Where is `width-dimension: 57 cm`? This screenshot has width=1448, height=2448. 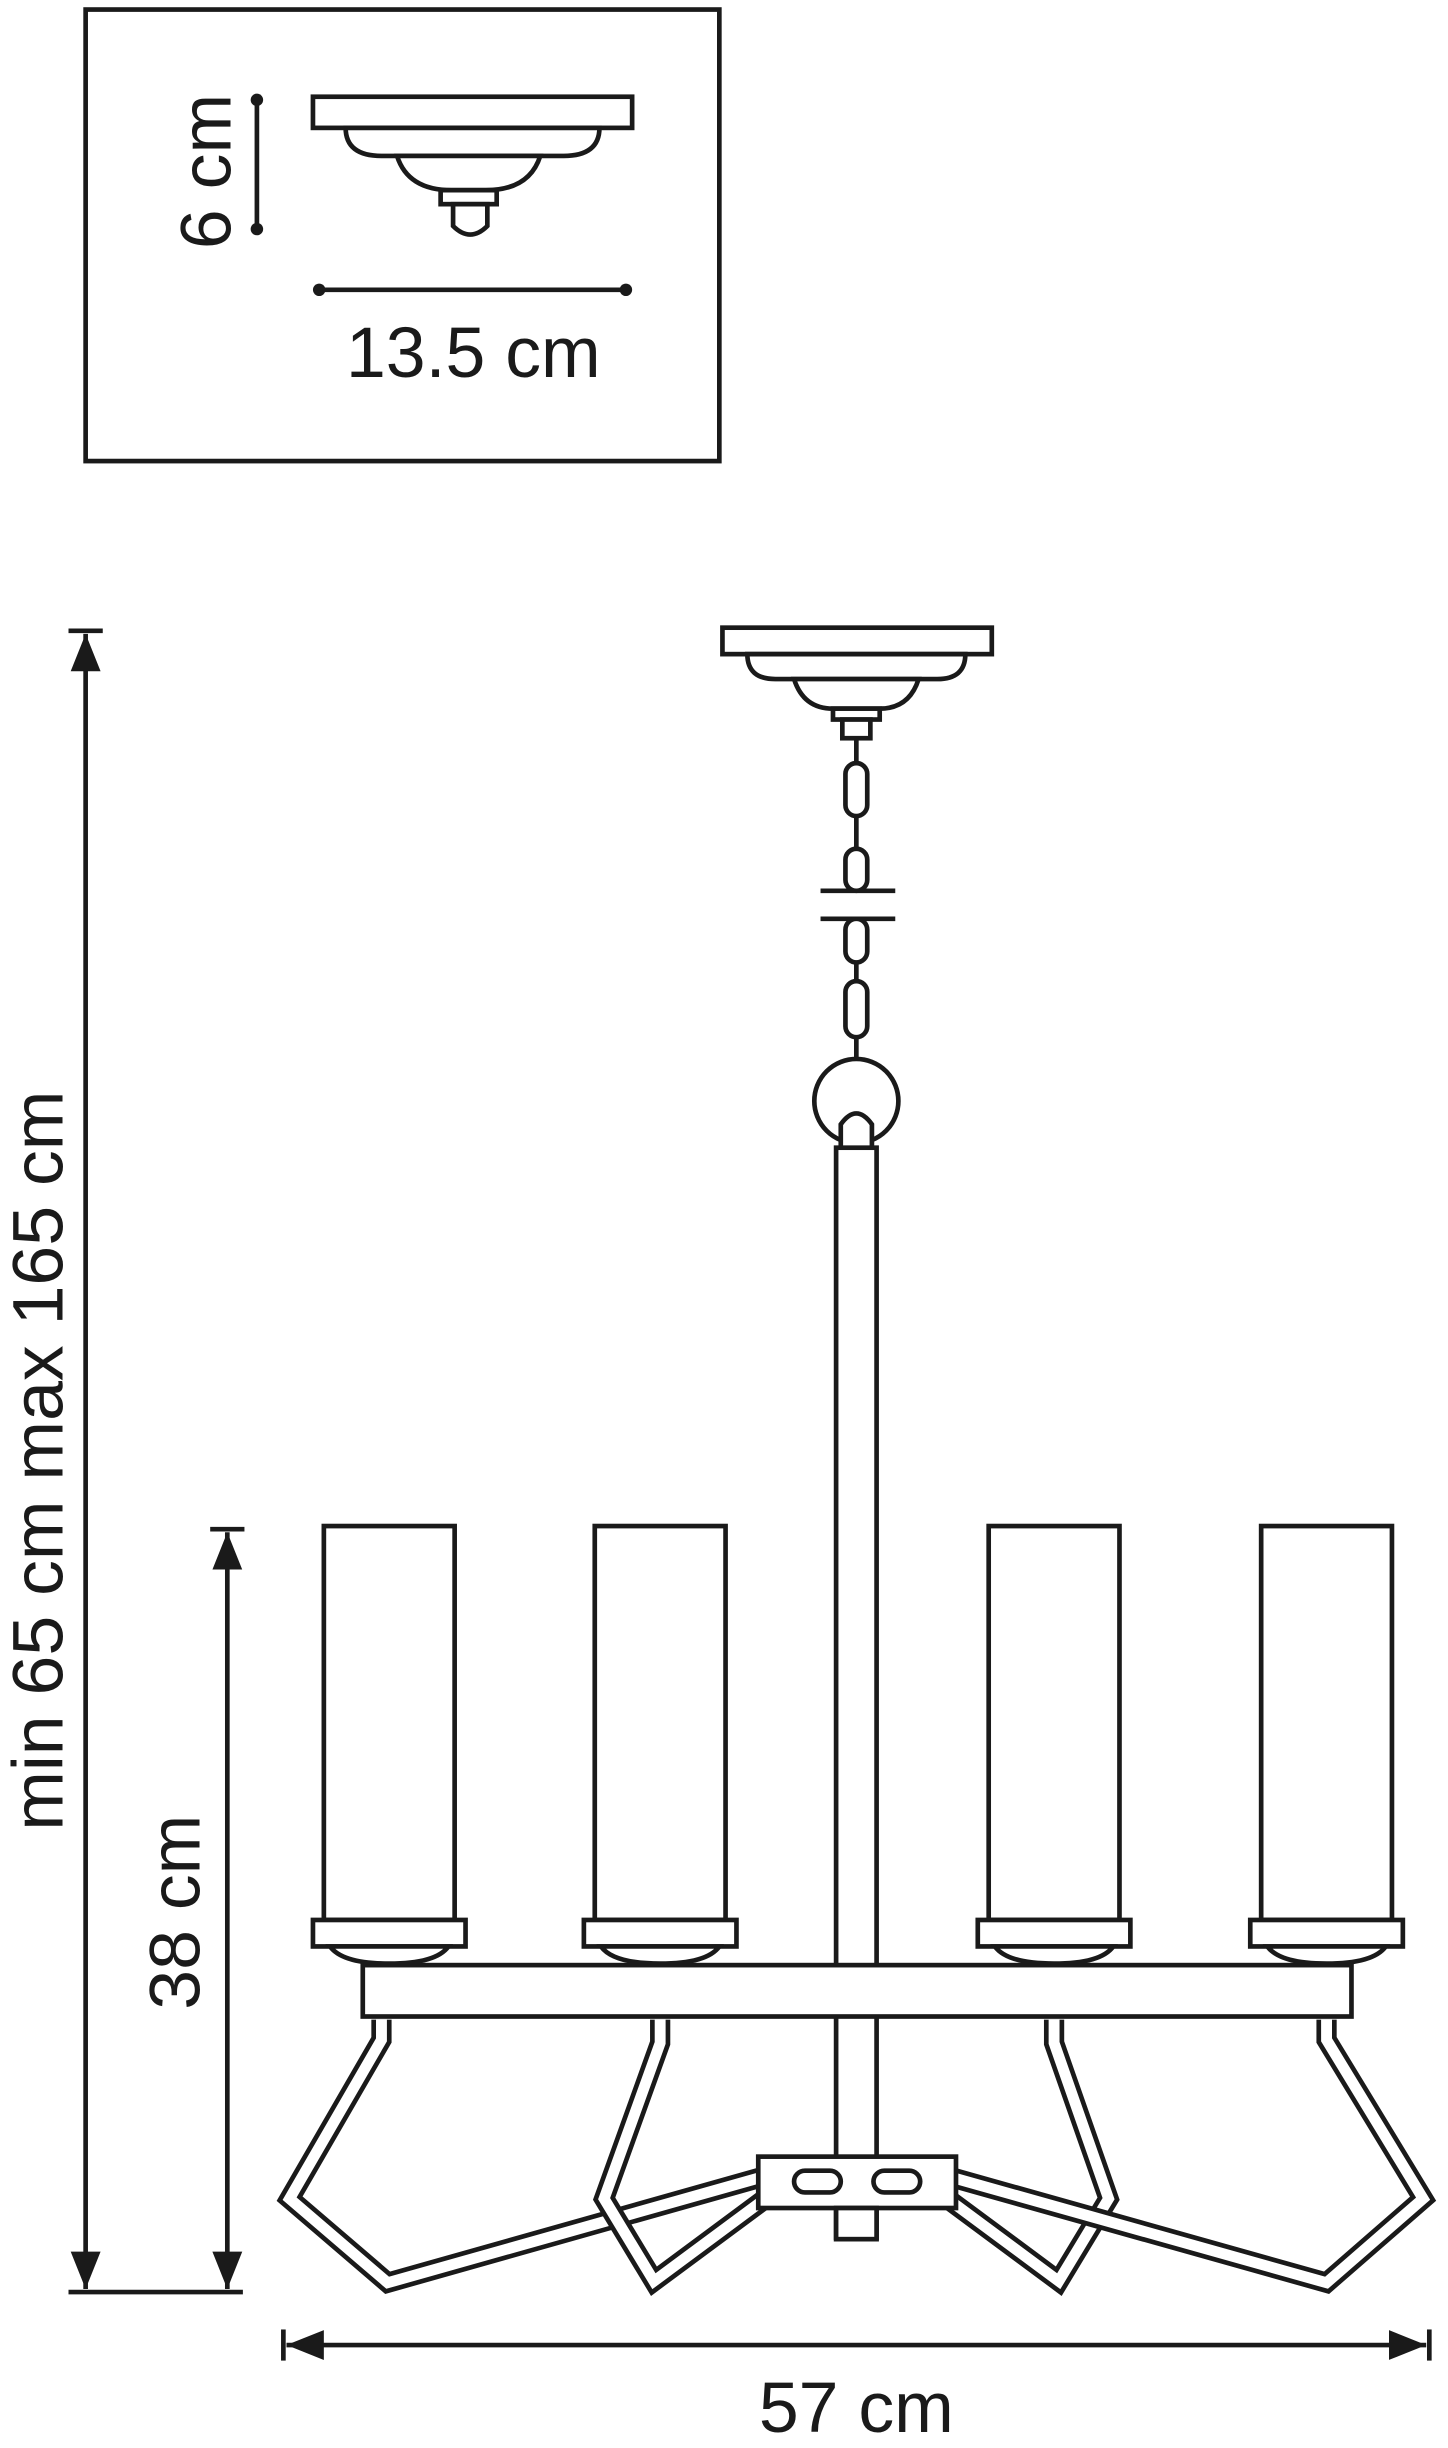 width-dimension: 57 cm is located at coordinates (856, 2388).